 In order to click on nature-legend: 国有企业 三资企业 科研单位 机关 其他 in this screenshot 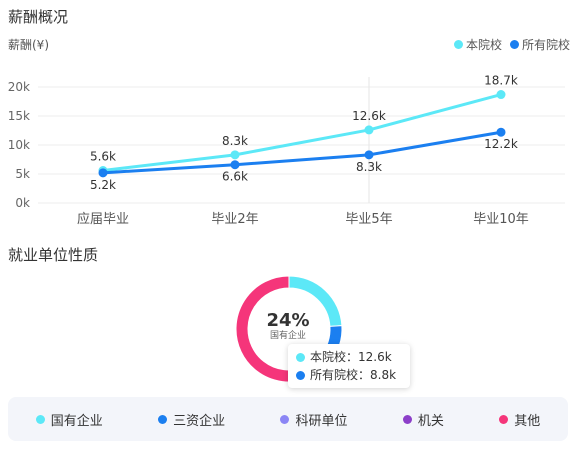, I will do `click(288, 419)`.